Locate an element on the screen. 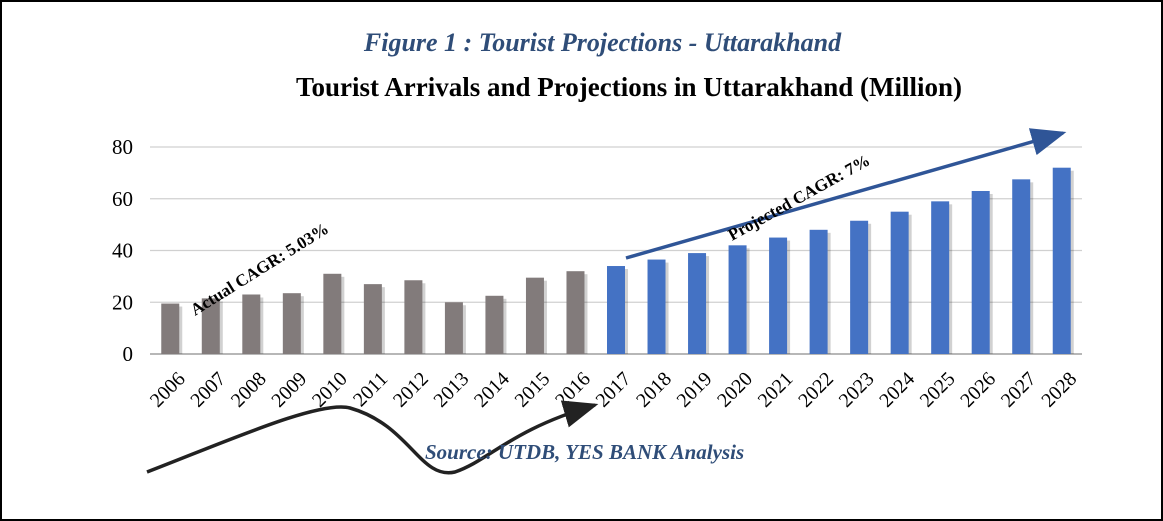 The height and width of the screenshot is (521, 1163). bar-2006 is located at coordinates (170, 328).